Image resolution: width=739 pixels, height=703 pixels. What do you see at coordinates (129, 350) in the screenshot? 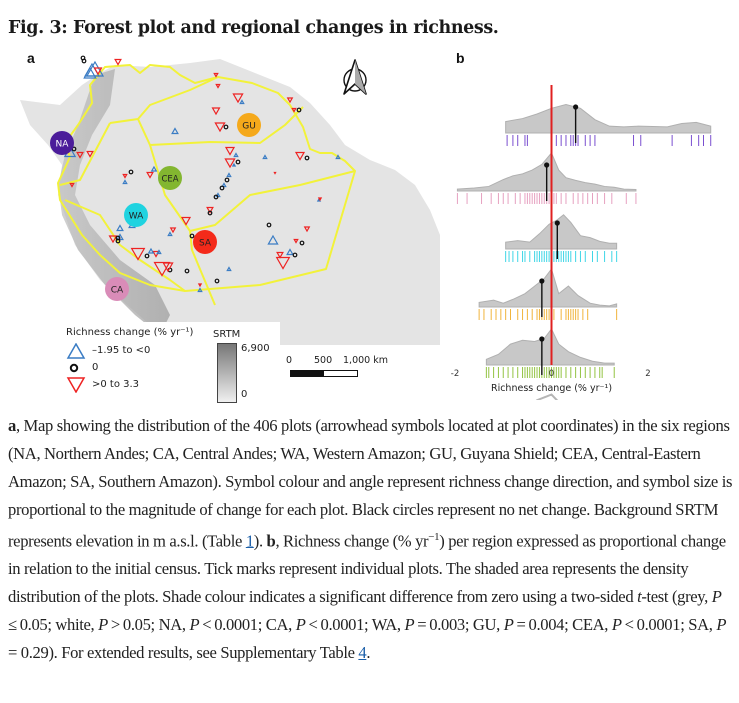
I see `legend-item-decrease: –1.95 to <0` at bounding box center [129, 350].